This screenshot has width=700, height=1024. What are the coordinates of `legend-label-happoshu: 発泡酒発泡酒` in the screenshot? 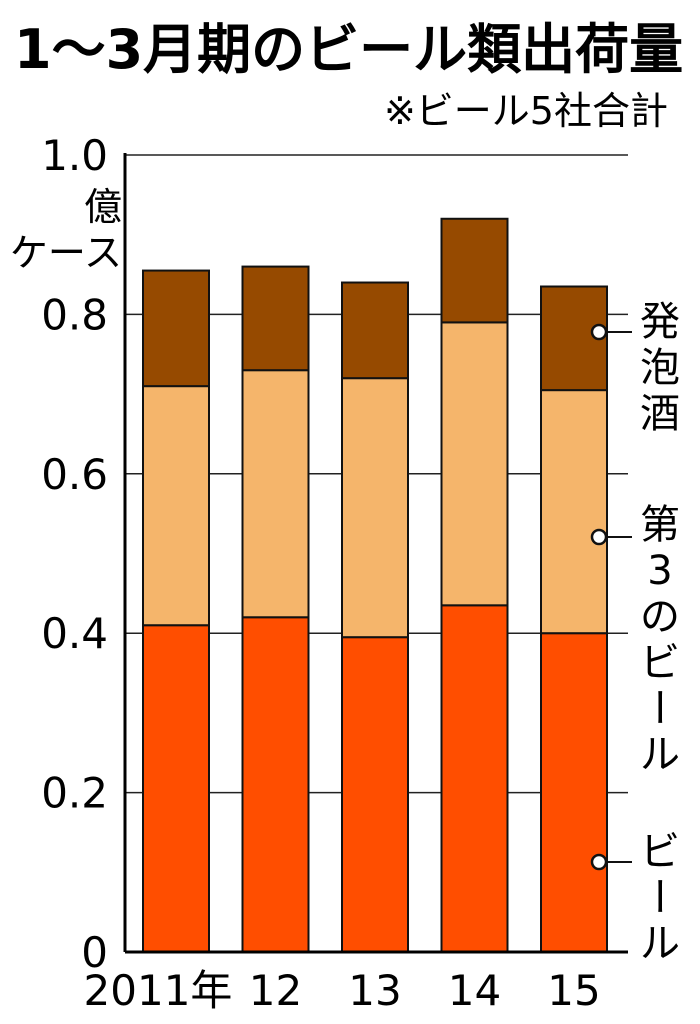 It's located at (635, 368).